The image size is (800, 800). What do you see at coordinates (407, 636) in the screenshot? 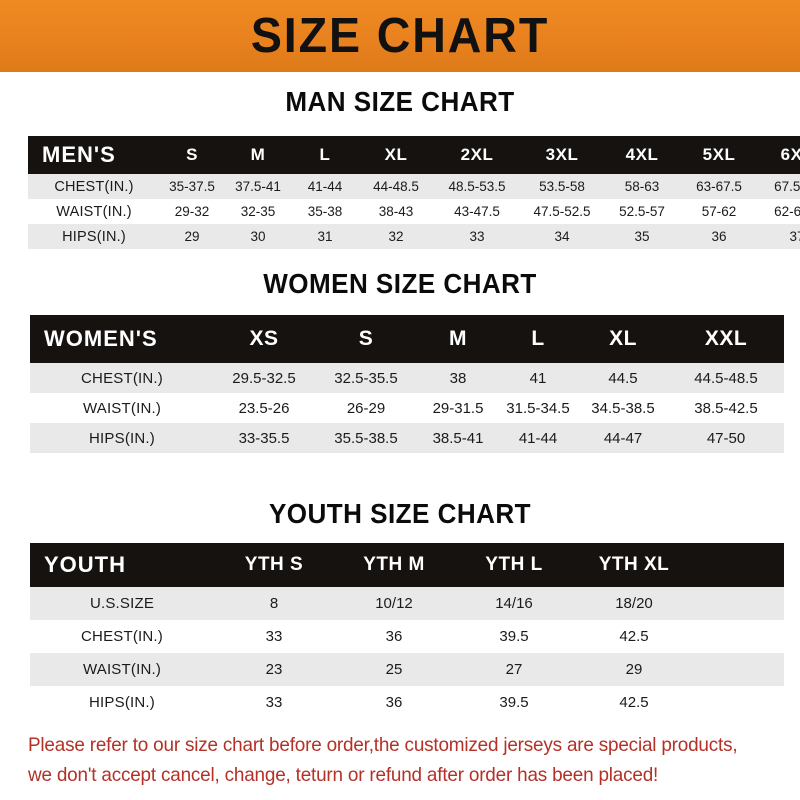
I see `table-row: CHEST(IN.) 33 36 39.5 42.5` at bounding box center [407, 636].